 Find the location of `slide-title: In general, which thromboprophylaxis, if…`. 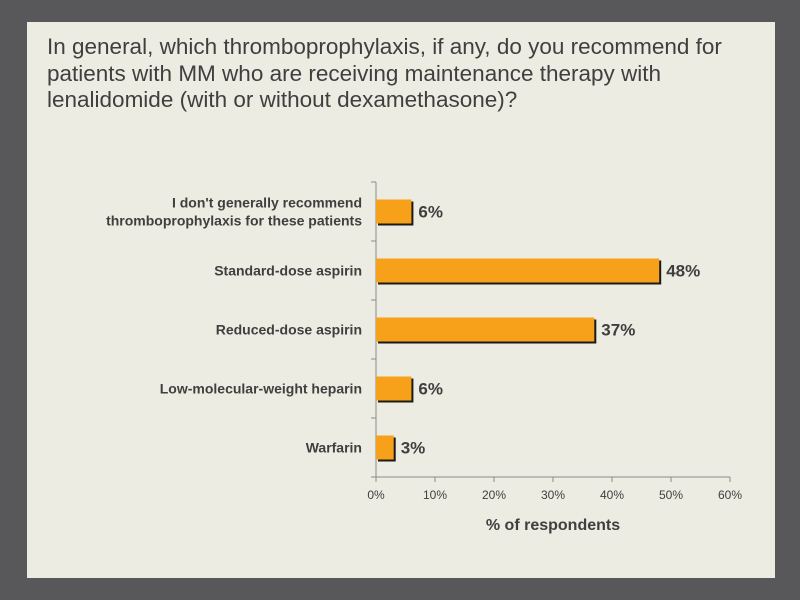

slide-title: In general, which thromboprophylaxis, if… is located at coordinates (384, 73).